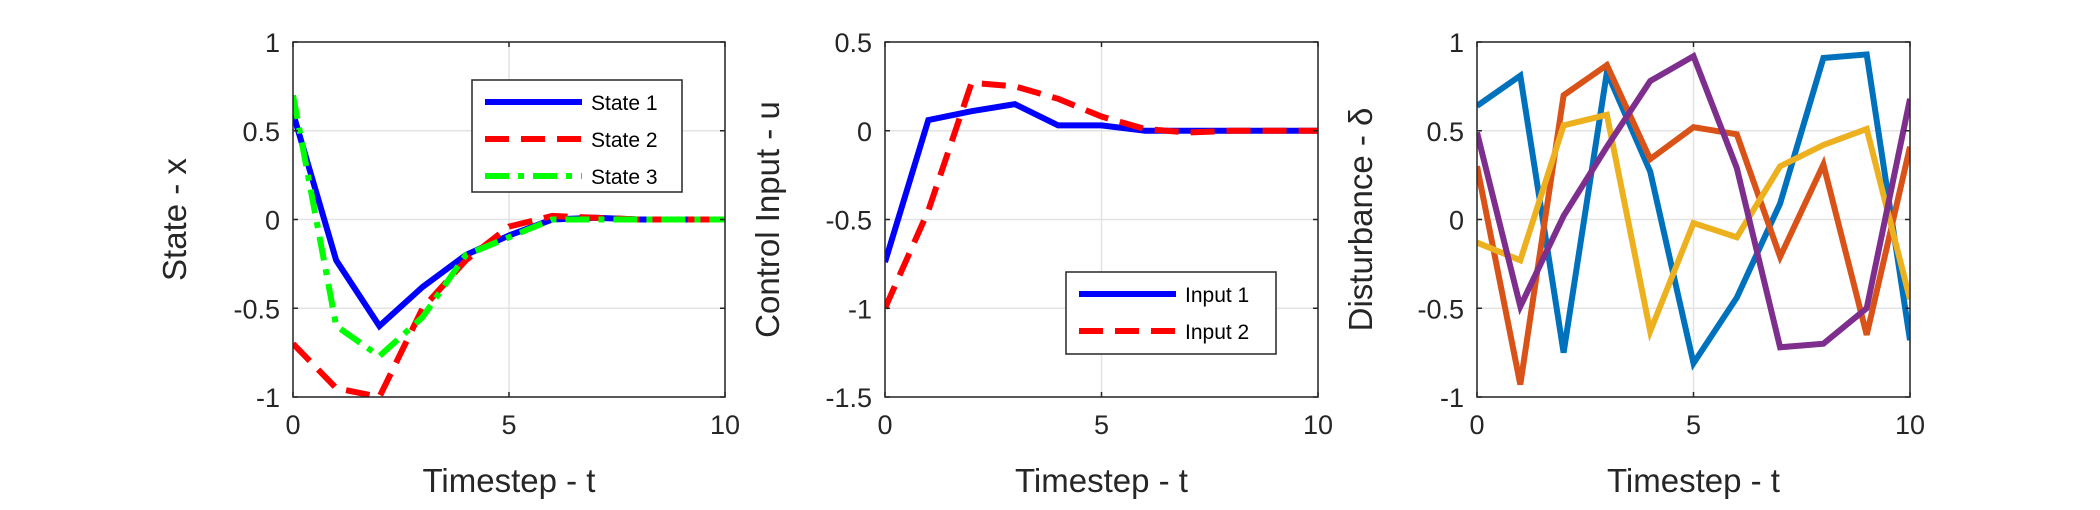 The width and height of the screenshot is (2100, 510). I want to click on legend: Input 1 Input 2, so click(1171, 313).